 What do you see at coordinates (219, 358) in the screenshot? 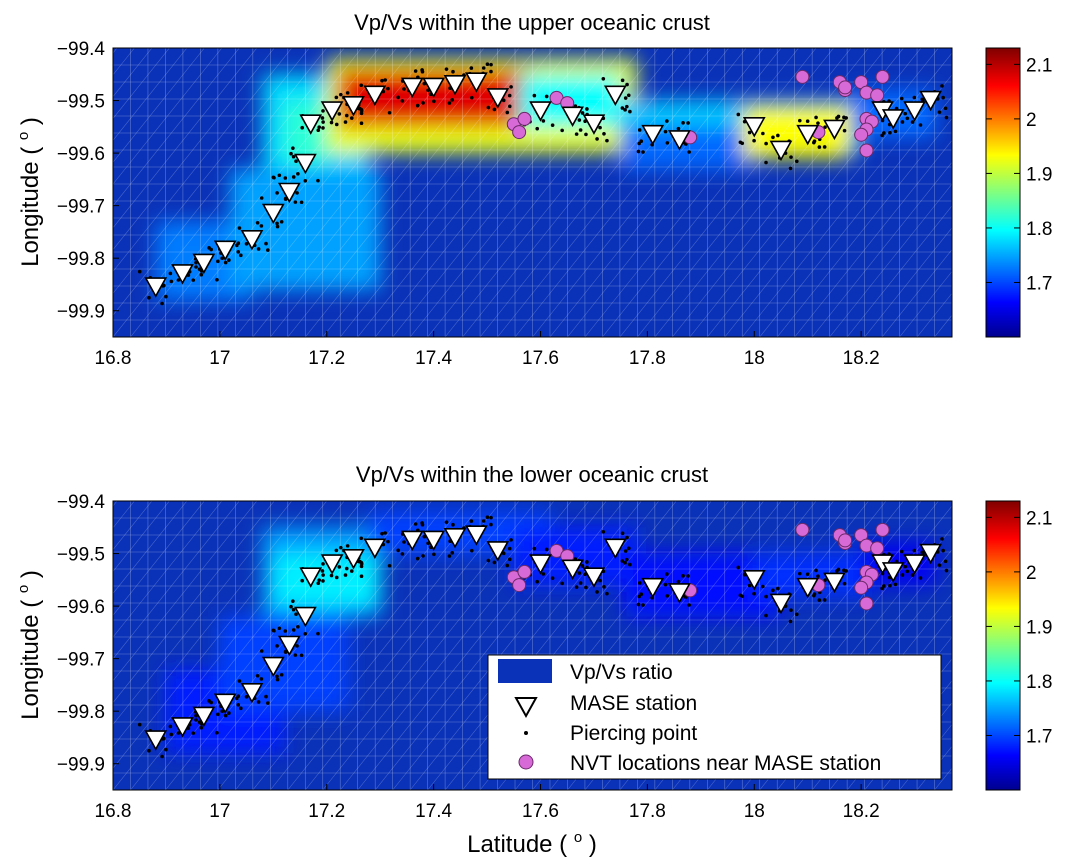
I see `x-tick-label: 17` at bounding box center [219, 358].